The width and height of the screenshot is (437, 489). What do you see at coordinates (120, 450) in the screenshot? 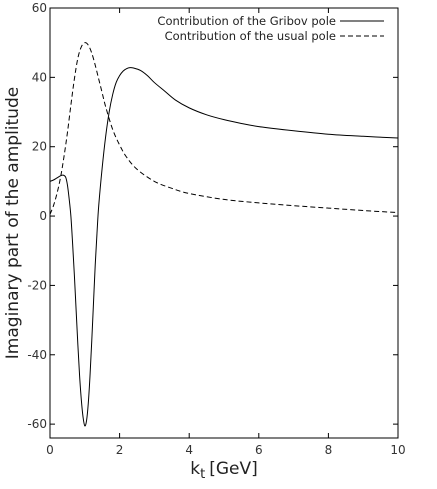
I see `x-tick-label: 2` at bounding box center [120, 450].